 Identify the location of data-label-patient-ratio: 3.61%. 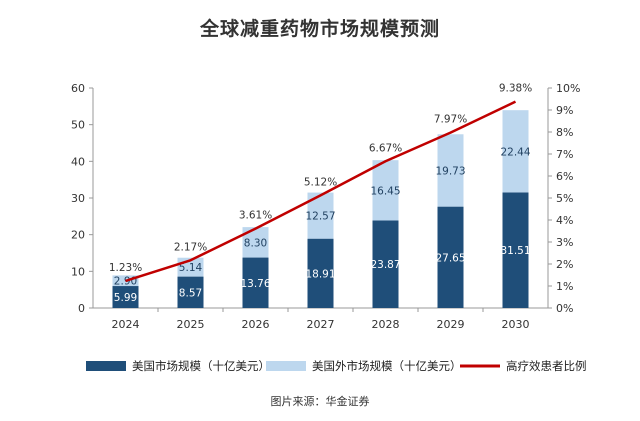
(255, 216).